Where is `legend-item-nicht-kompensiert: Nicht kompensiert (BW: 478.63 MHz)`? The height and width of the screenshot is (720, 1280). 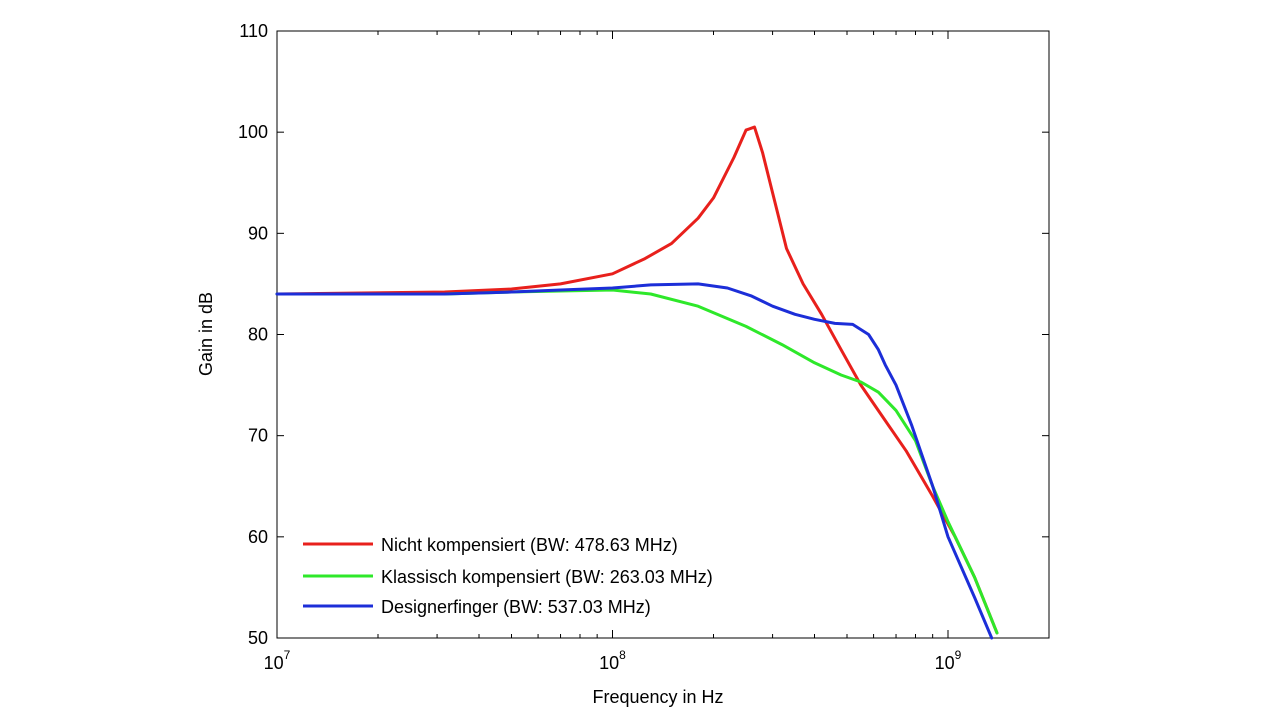
legend-item-nicht-kompensiert: Nicht kompensiert (BW: 478.63 MHz) is located at coordinates (490, 545).